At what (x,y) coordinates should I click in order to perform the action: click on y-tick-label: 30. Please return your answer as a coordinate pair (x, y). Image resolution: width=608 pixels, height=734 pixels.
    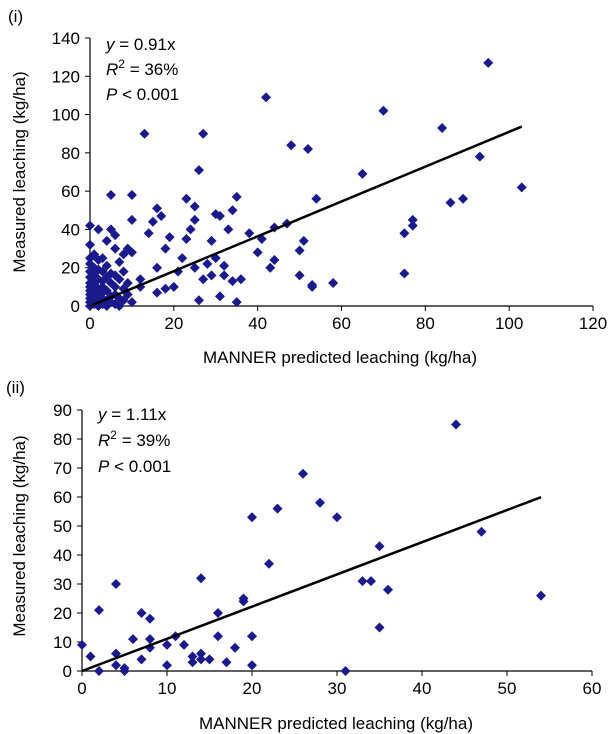
    Looking at the image, I should click on (62, 584).